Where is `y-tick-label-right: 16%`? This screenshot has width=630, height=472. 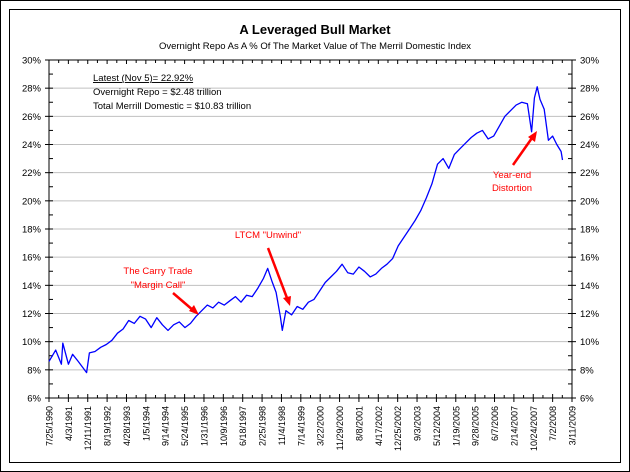 y-tick-label-right: 16% is located at coordinates (590, 258).